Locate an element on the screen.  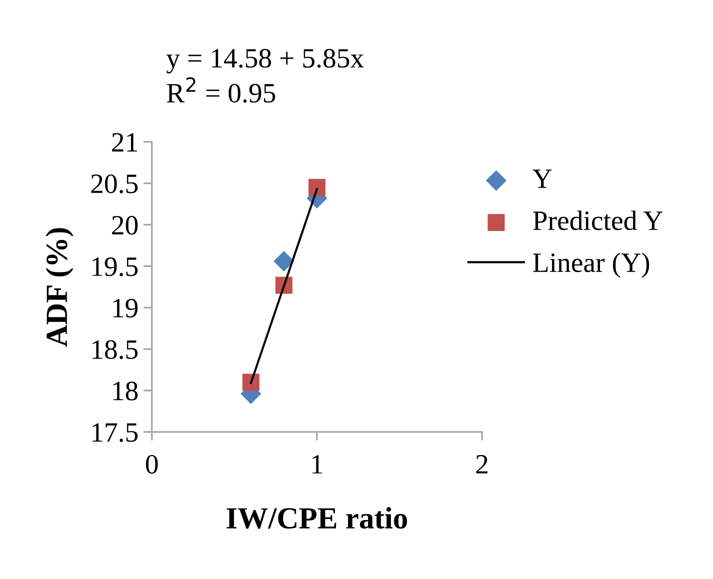
legend-label: Predicted Y is located at coordinates (597, 220).